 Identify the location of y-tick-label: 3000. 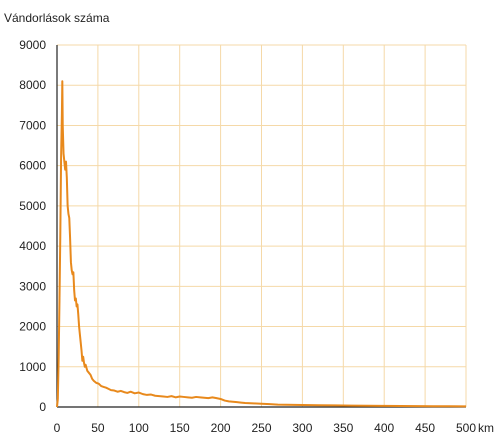
(32, 286).